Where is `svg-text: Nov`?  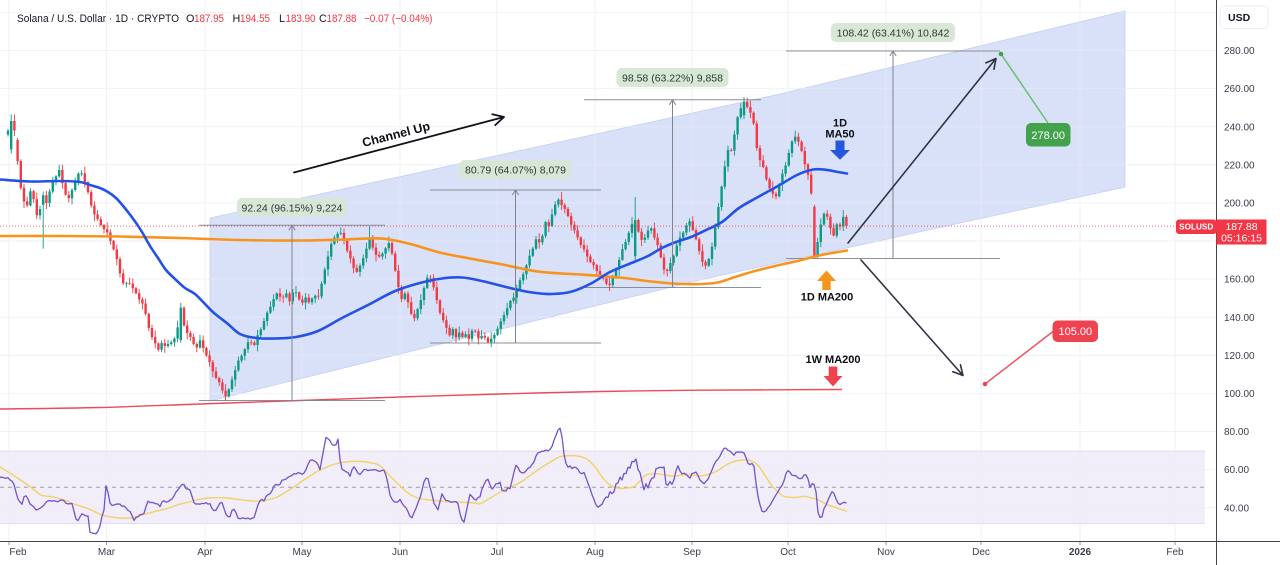
svg-text: Nov is located at coordinates (886, 552).